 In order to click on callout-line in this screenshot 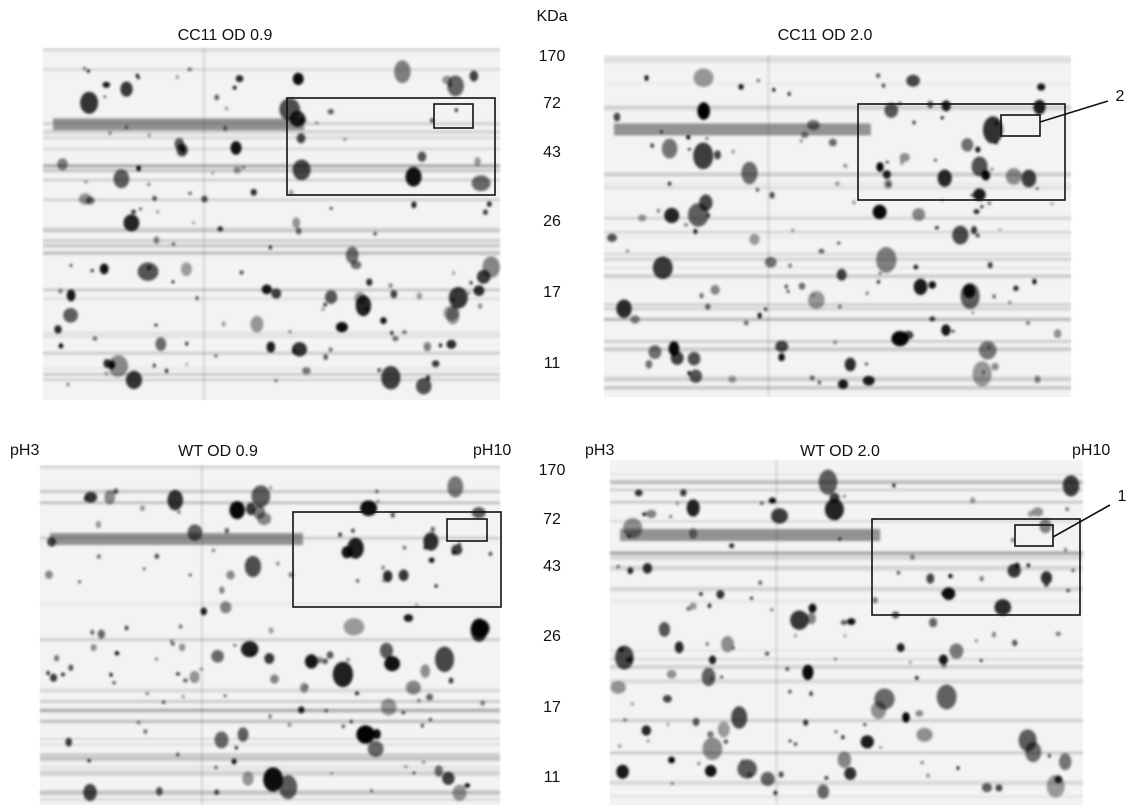, I will do `click(1081, 521)`.